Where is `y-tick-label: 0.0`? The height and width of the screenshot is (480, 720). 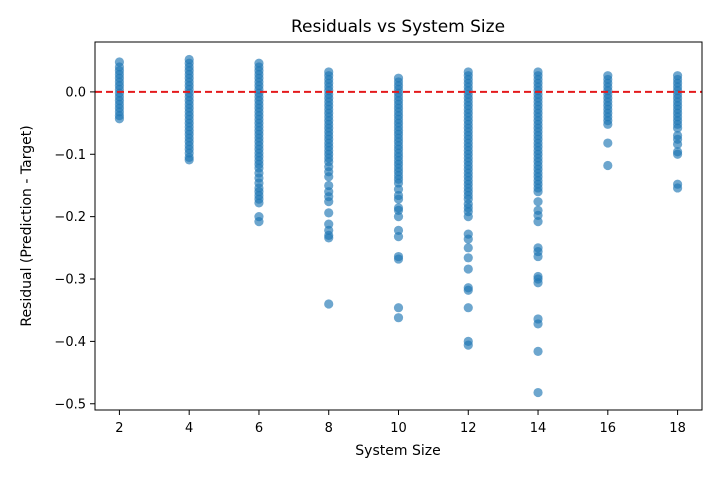
y-tick-label: 0.0 is located at coordinates (75, 92).